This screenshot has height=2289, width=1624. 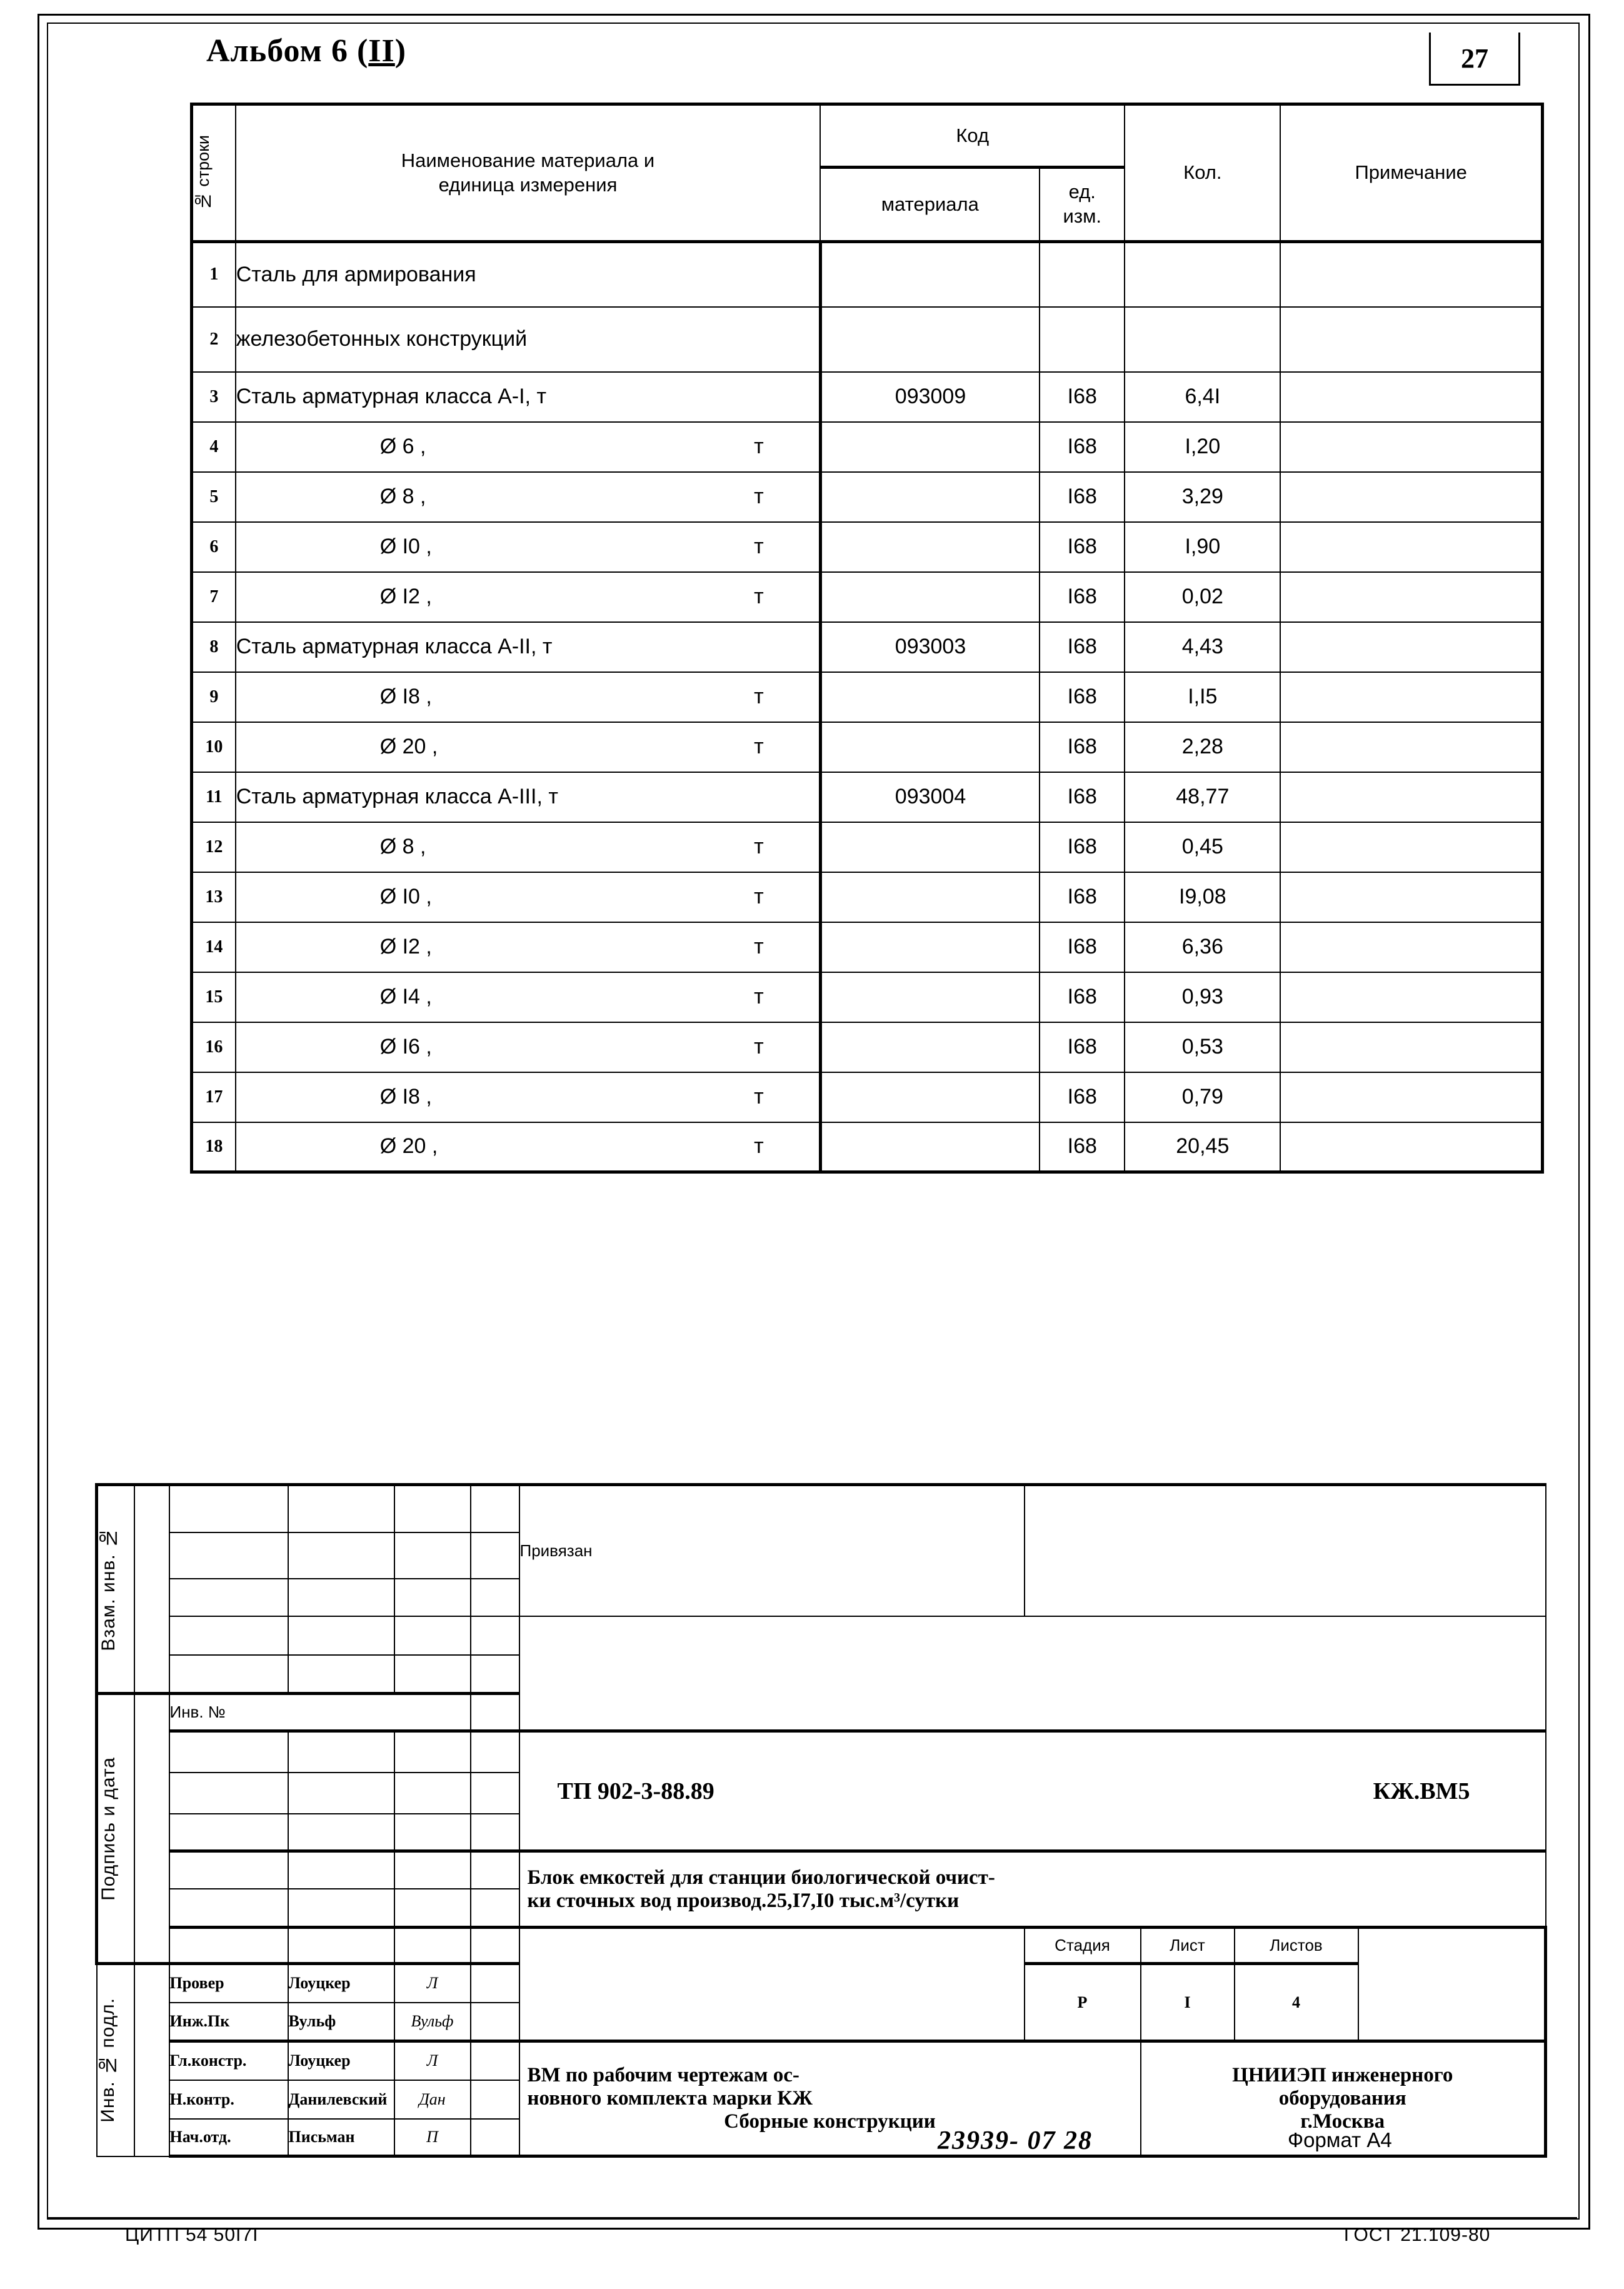 What do you see at coordinates (432, 1508) in the screenshot?
I see `change-cell-r1c3` at bounding box center [432, 1508].